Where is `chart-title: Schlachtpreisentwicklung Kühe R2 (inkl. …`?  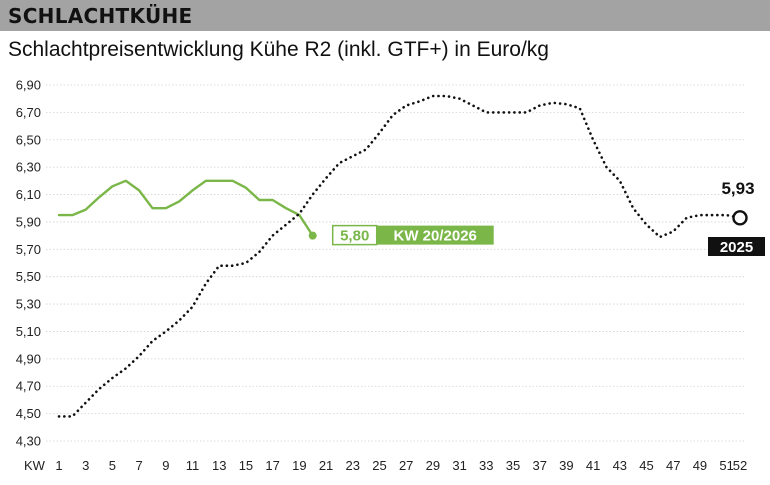
chart-title: Schlachtpreisentwicklung Kühe R2 (inkl. … is located at coordinates (278, 49).